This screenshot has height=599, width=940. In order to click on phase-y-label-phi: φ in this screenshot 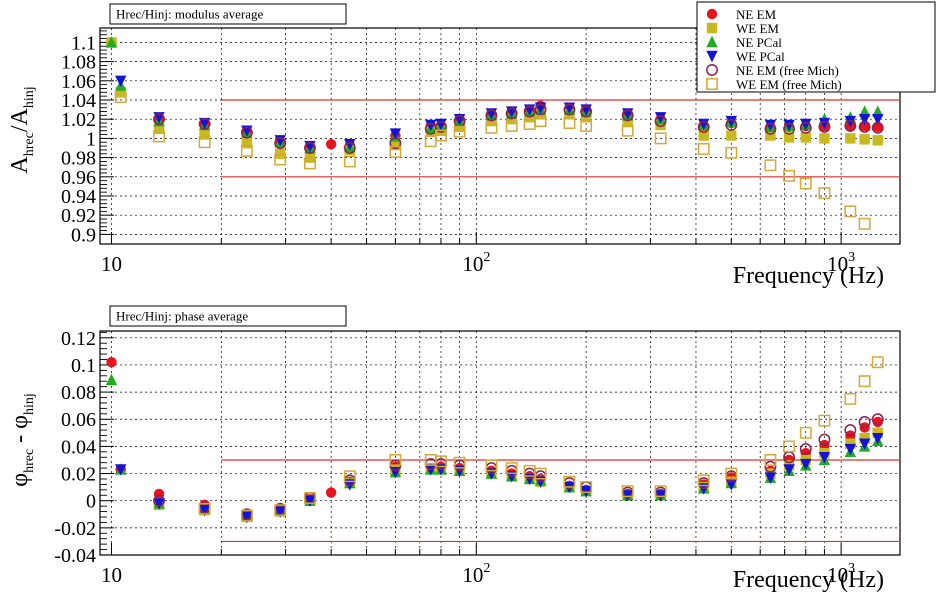, I will do `click(20, 480)`.